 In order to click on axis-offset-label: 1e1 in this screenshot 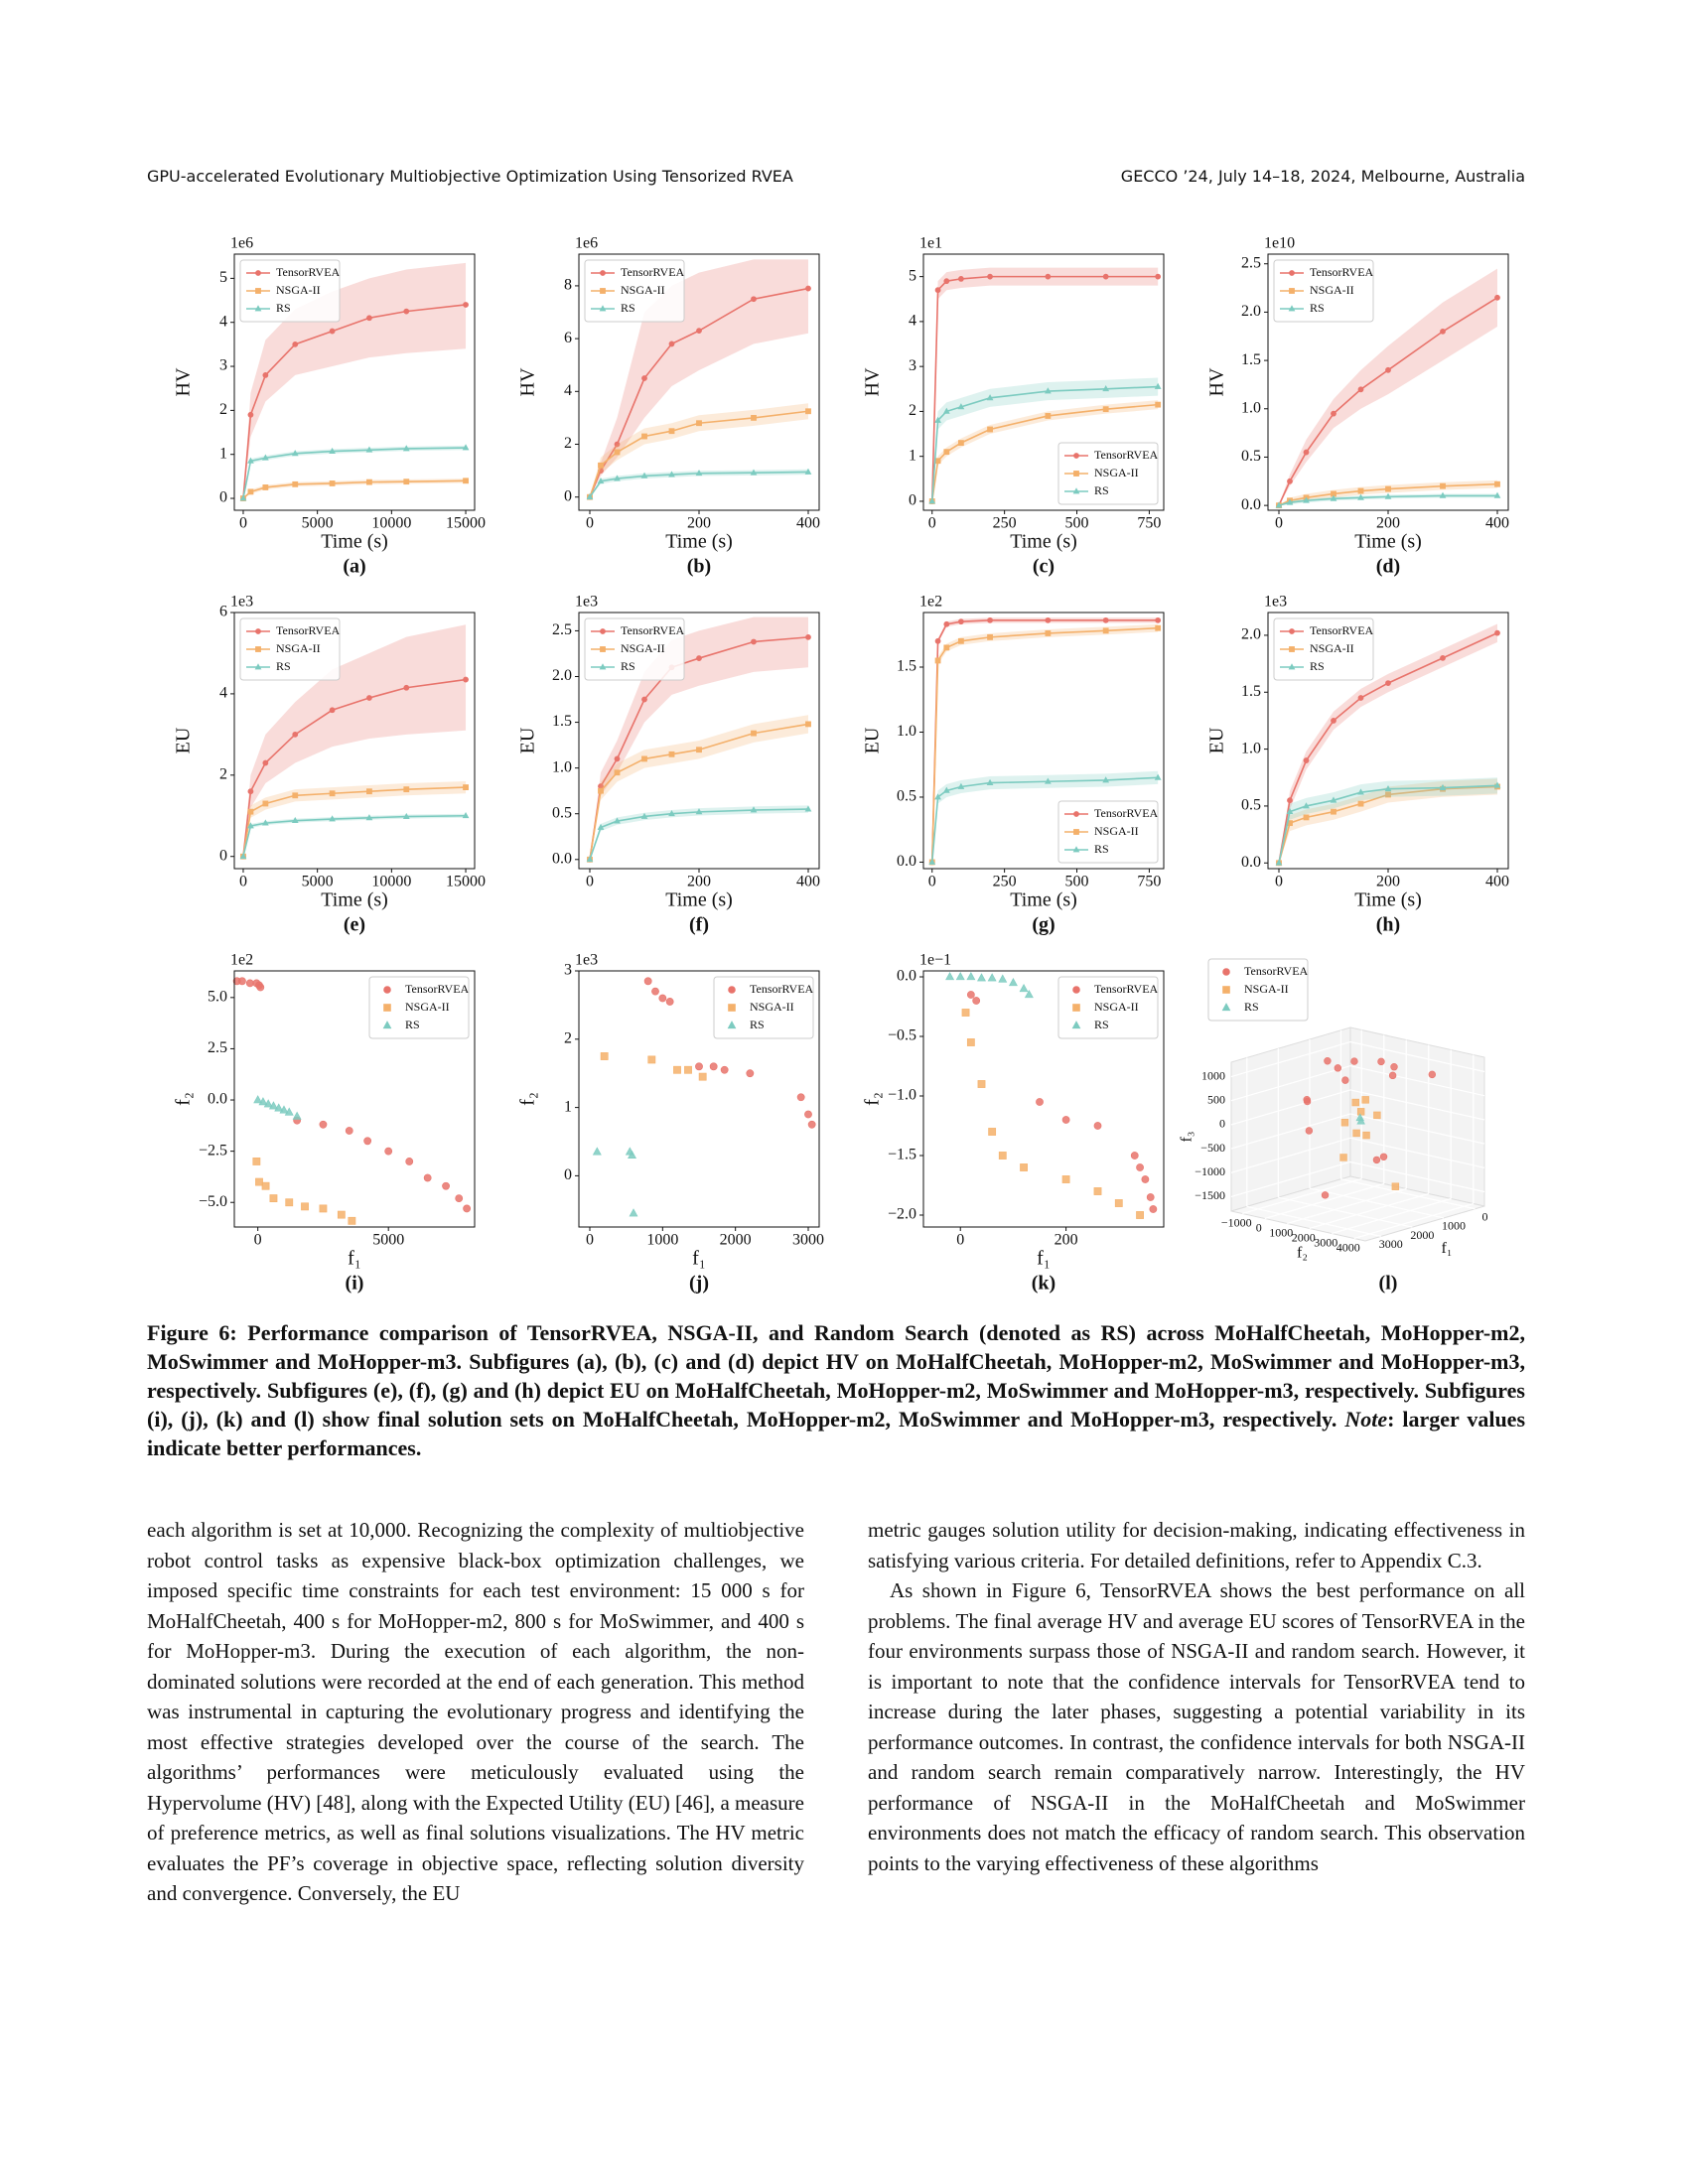, I will do `click(930, 243)`.